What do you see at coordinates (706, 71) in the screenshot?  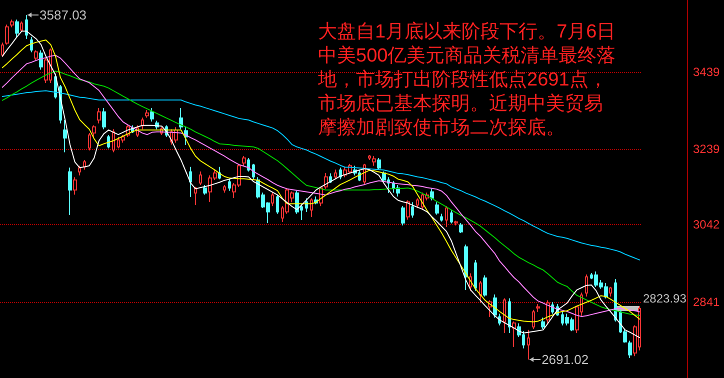 I see `y-tick-label: 3439` at bounding box center [706, 71].